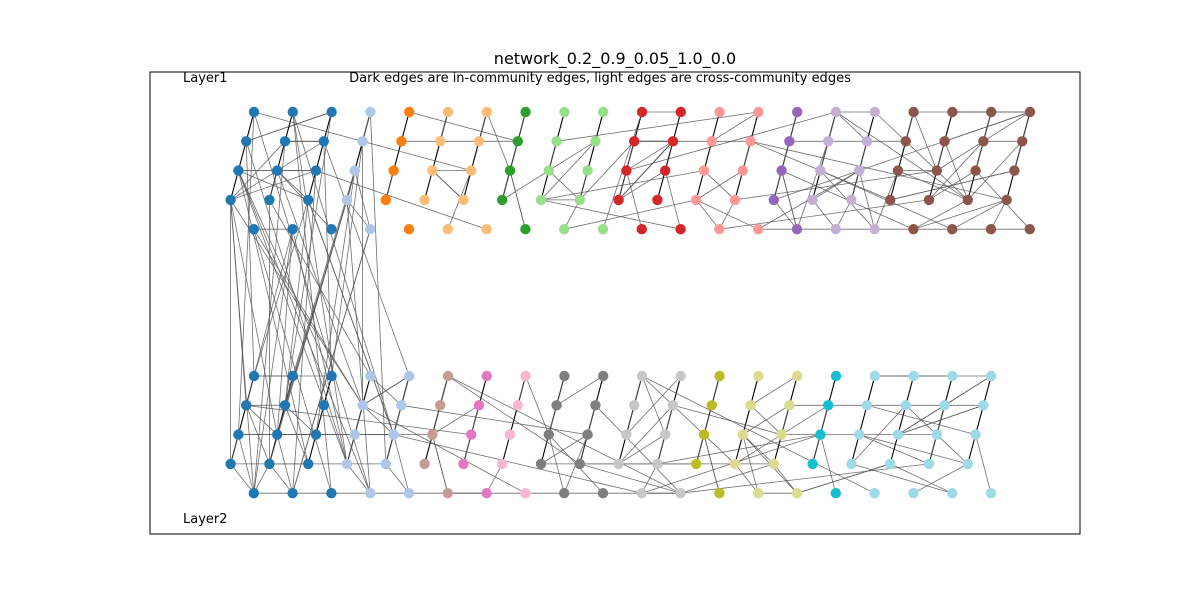 This screenshot has width=1200, height=600. What do you see at coordinates (205, 519) in the screenshot?
I see `layer2-label: Layer2` at bounding box center [205, 519].